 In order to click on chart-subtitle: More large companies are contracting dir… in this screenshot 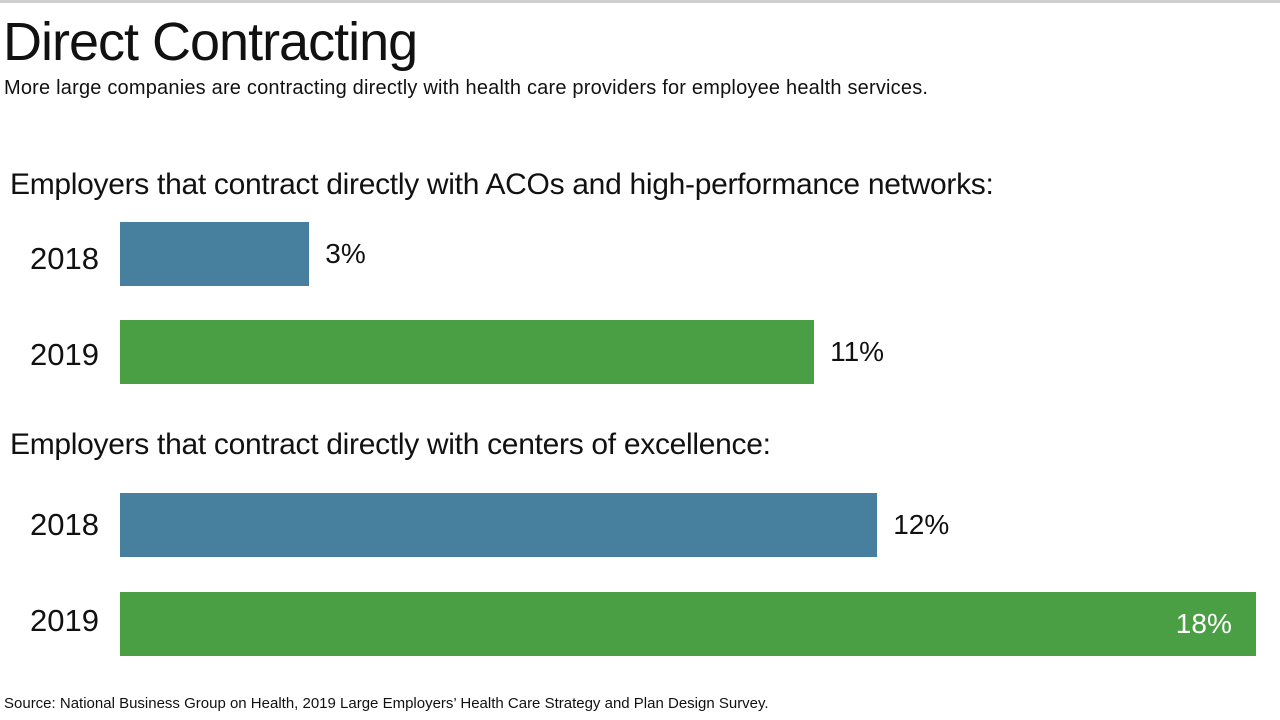, I will do `click(466, 88)`.